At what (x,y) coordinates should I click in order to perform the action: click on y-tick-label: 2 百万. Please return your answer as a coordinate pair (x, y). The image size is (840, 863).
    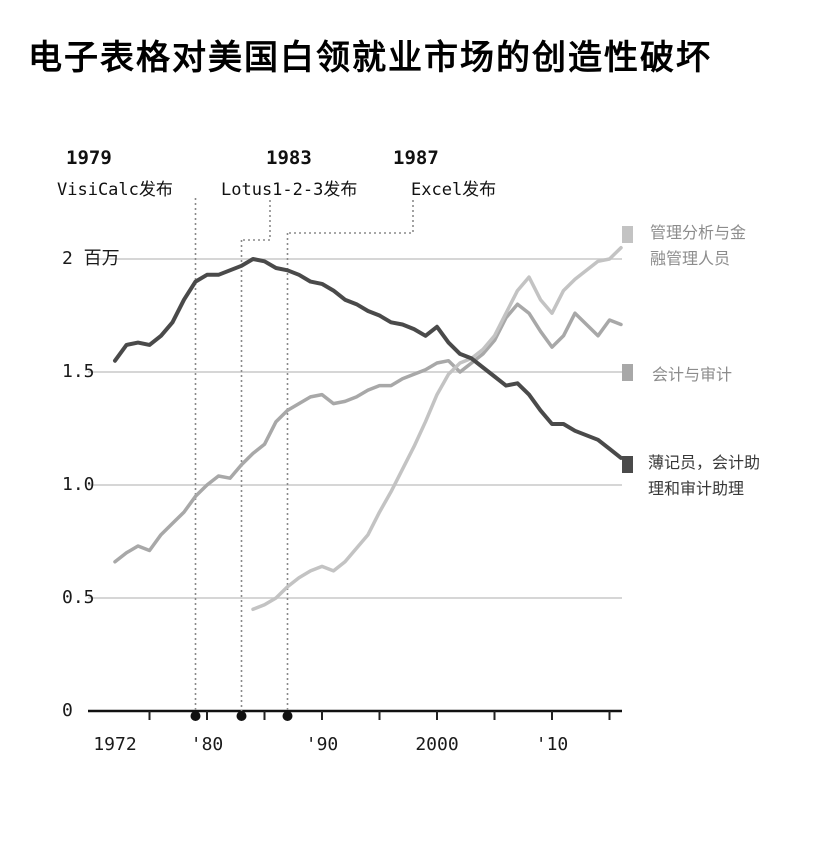
    Looking at the image, I should click on (91, 258).